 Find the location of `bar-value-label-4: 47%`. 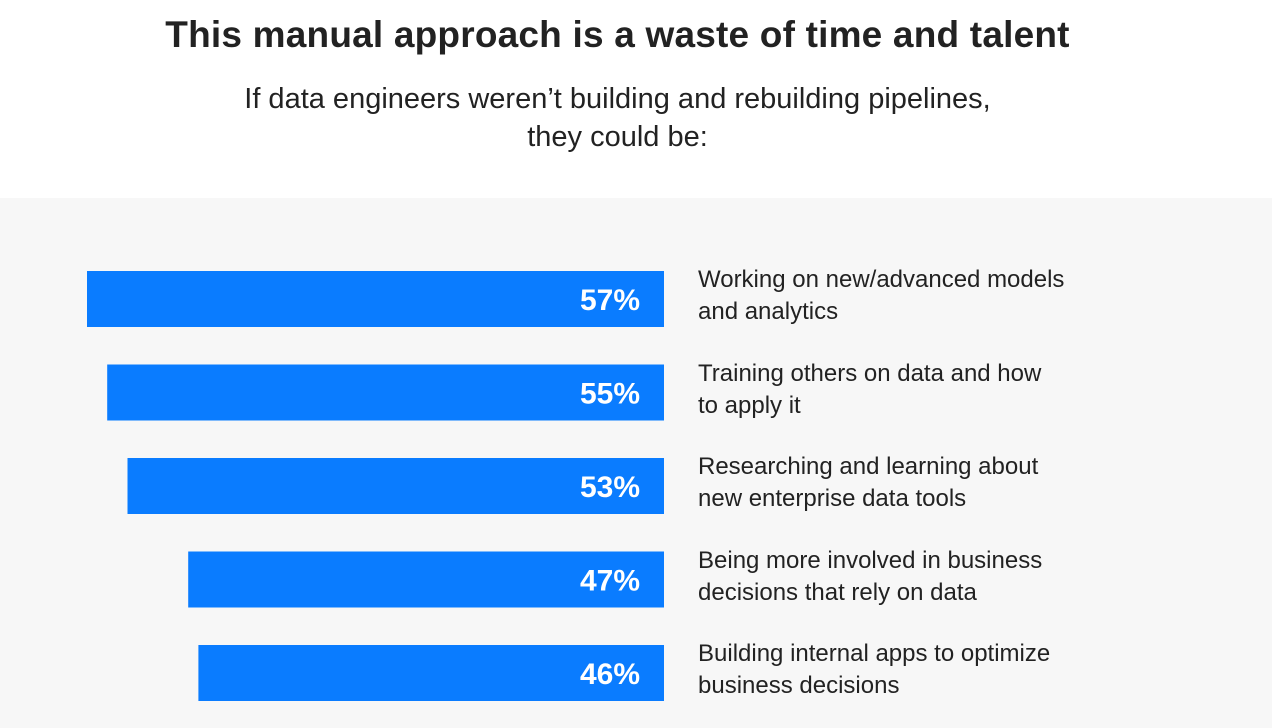

bar-value-label-4: 47% is located at coordinates (610, 581).